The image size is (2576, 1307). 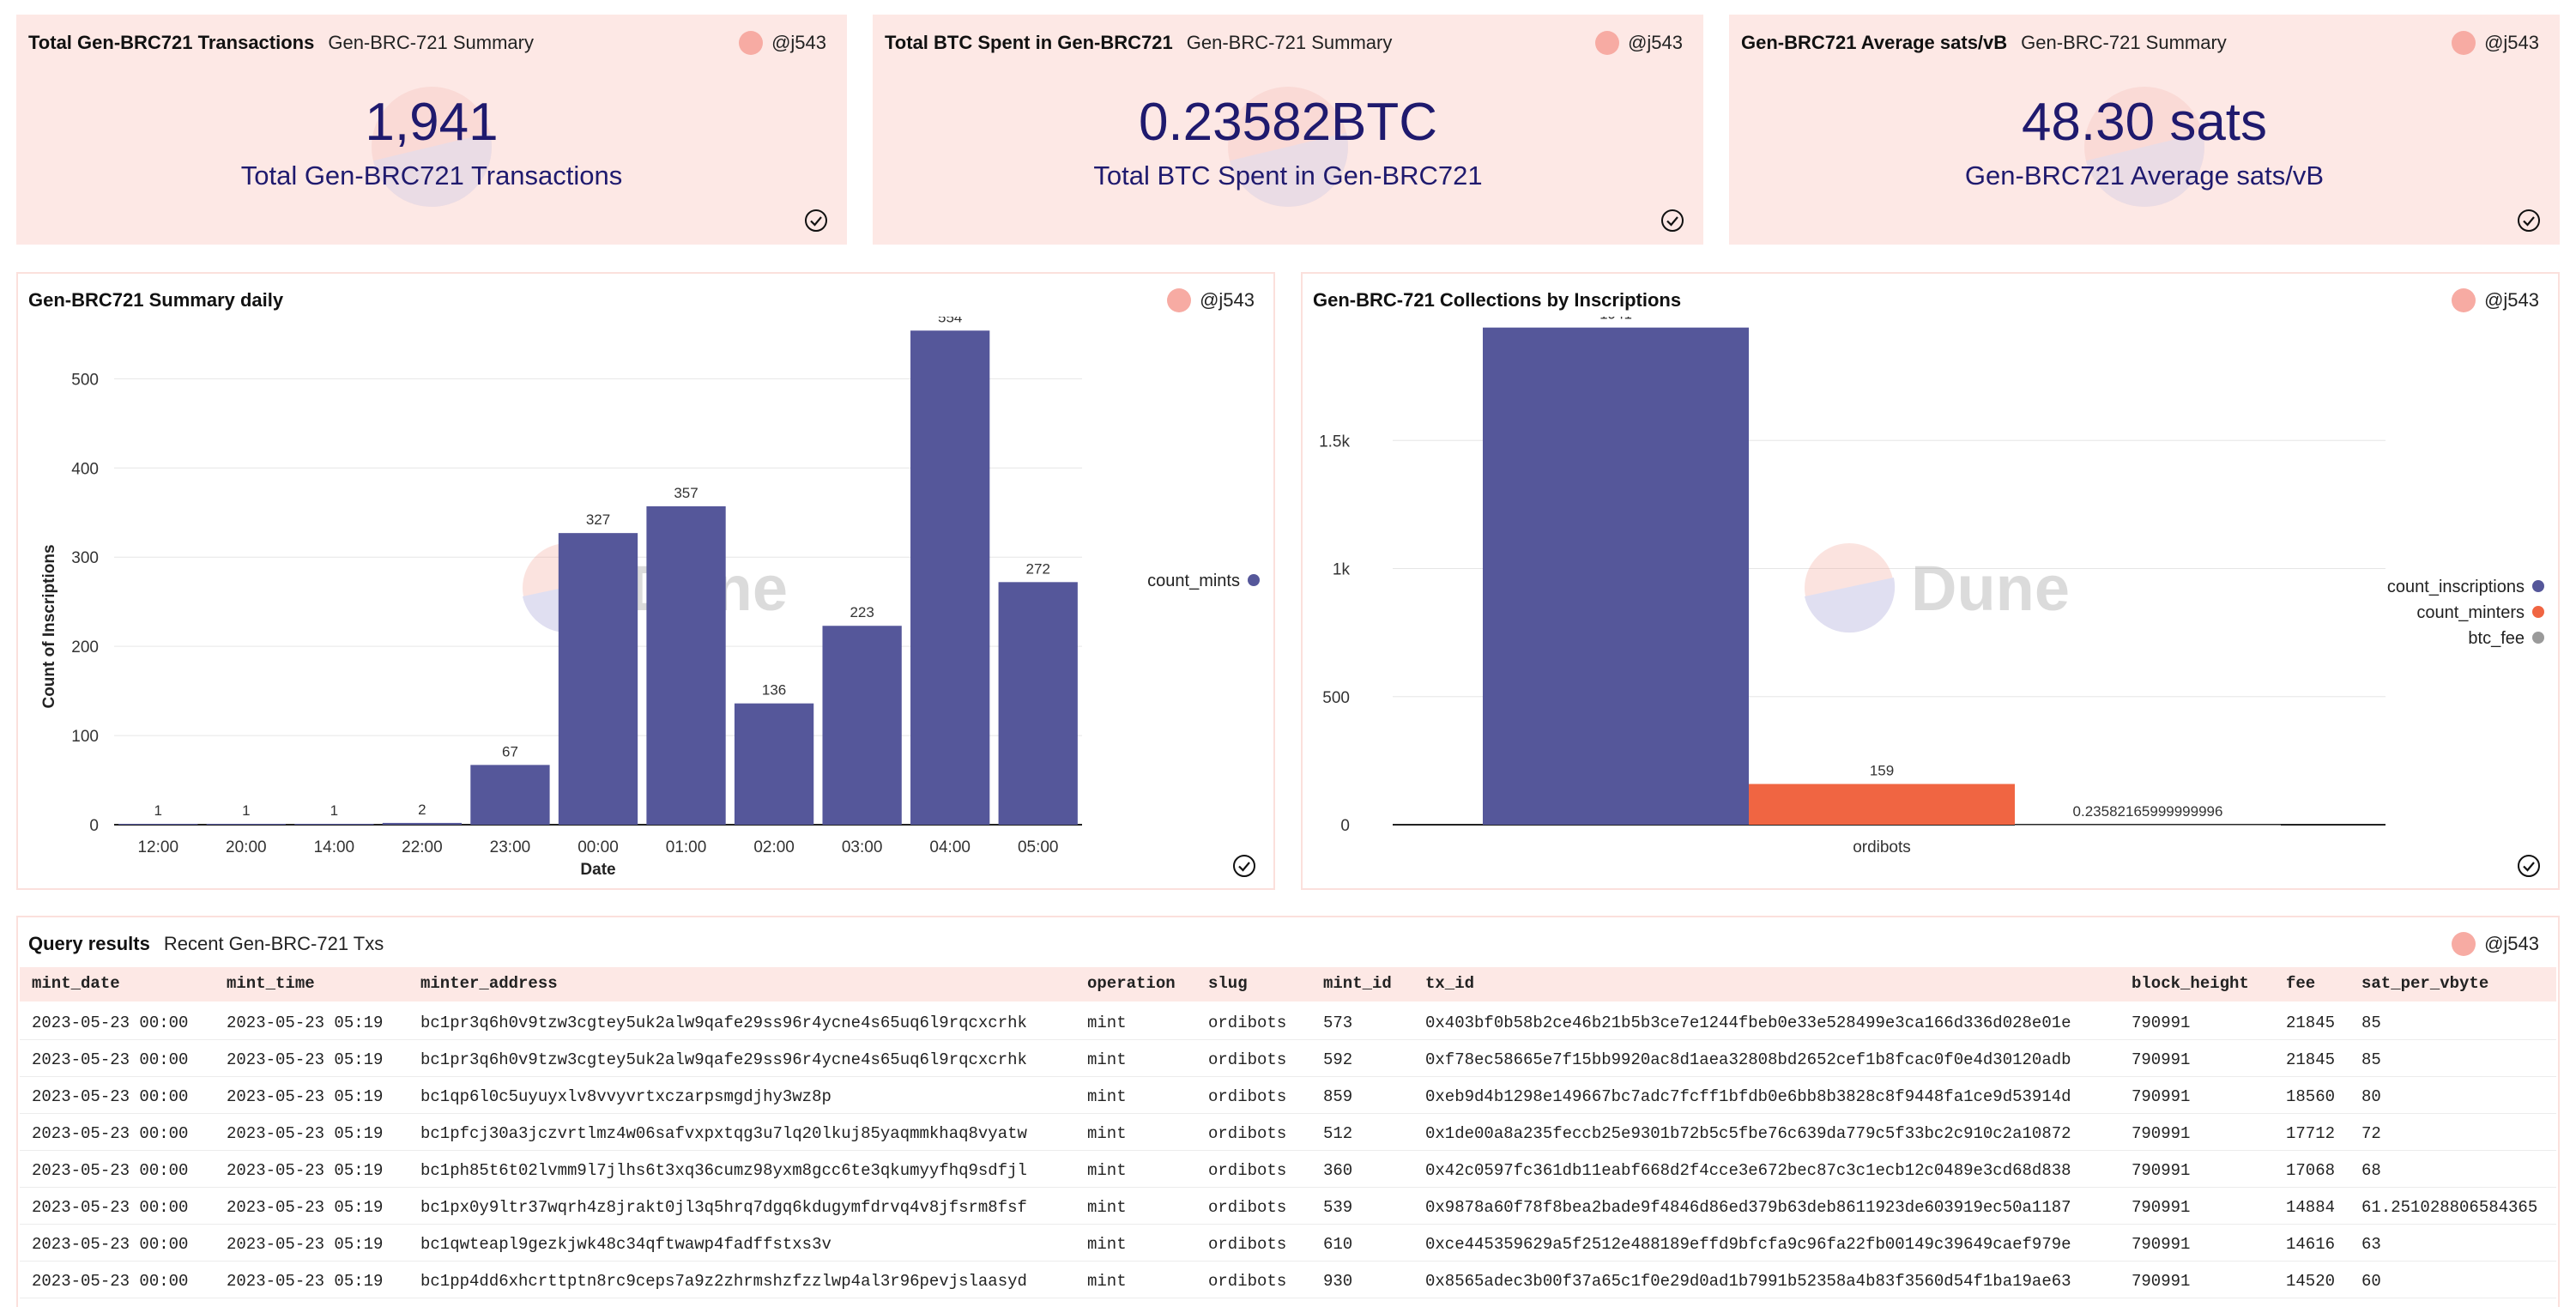 I want to click on y-tick-label: 1k, so click(x=1342, y=570).